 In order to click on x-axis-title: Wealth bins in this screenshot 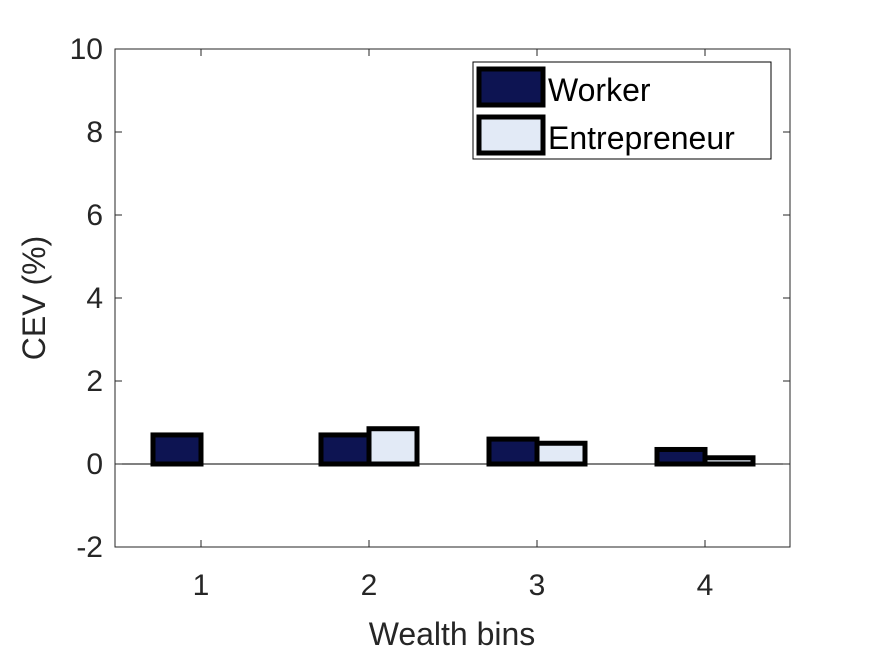, I will do `click(452, 634)`.